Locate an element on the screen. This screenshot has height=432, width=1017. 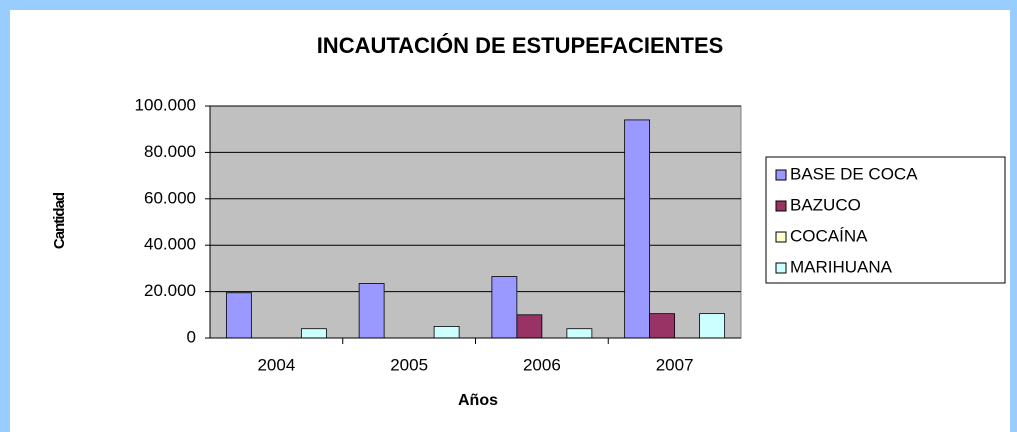
legend-label: BASE DE COCA is located at coordinates (854, 173).